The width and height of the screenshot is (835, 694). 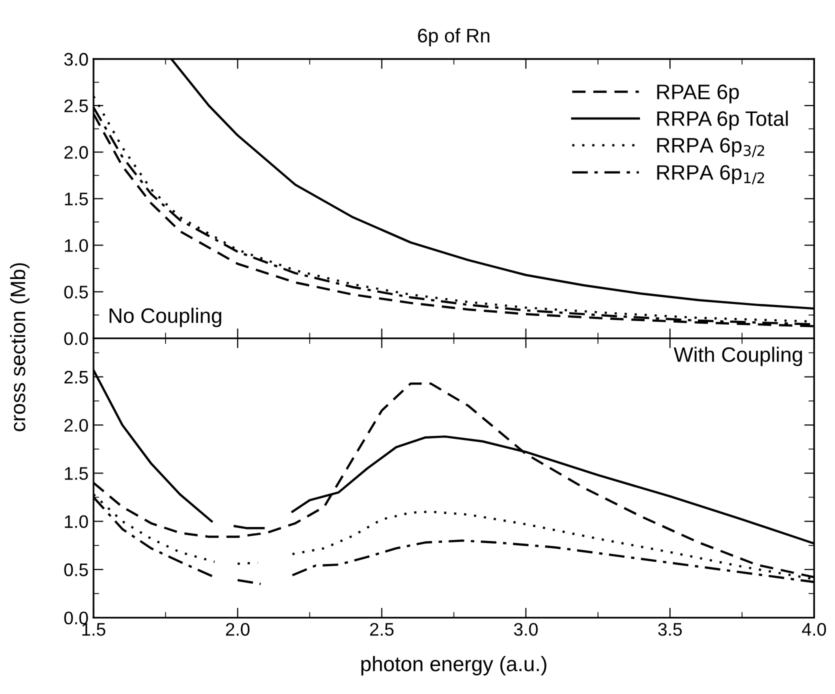 I want to click on legend-label: RRPA 6p Total, so click(x=722, y=120).